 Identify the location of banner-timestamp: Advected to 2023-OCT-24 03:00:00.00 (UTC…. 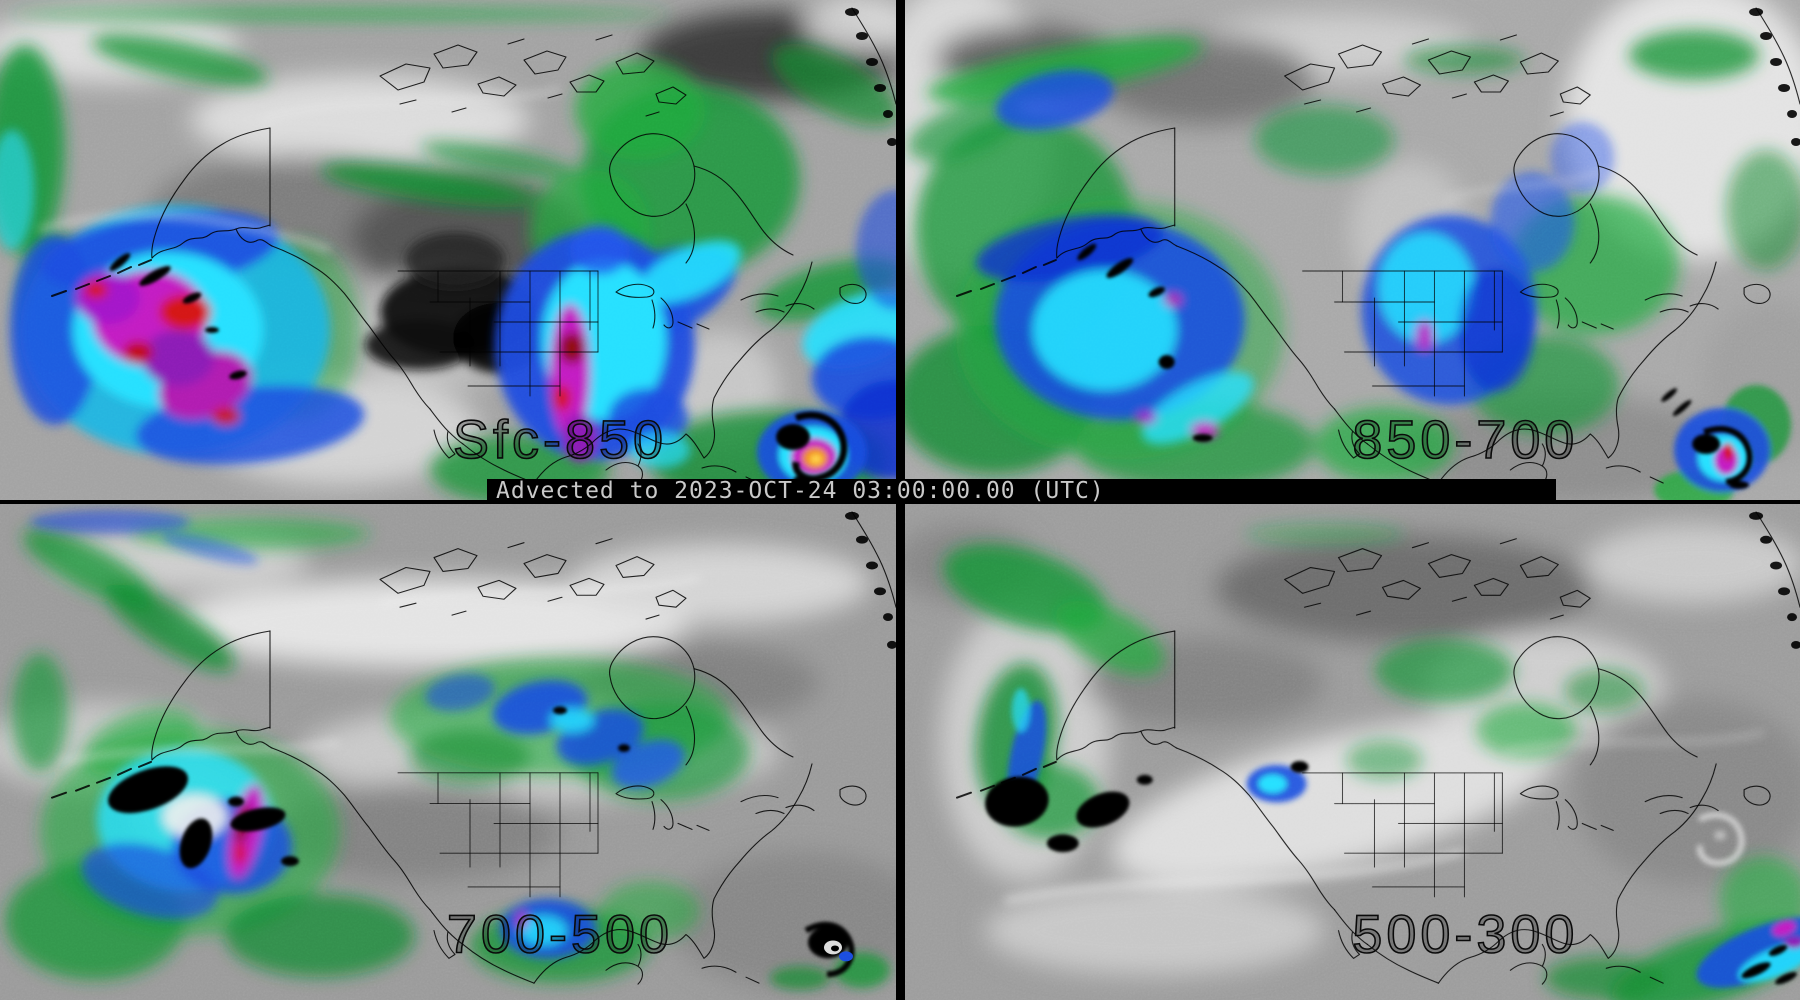
(1021, 491).